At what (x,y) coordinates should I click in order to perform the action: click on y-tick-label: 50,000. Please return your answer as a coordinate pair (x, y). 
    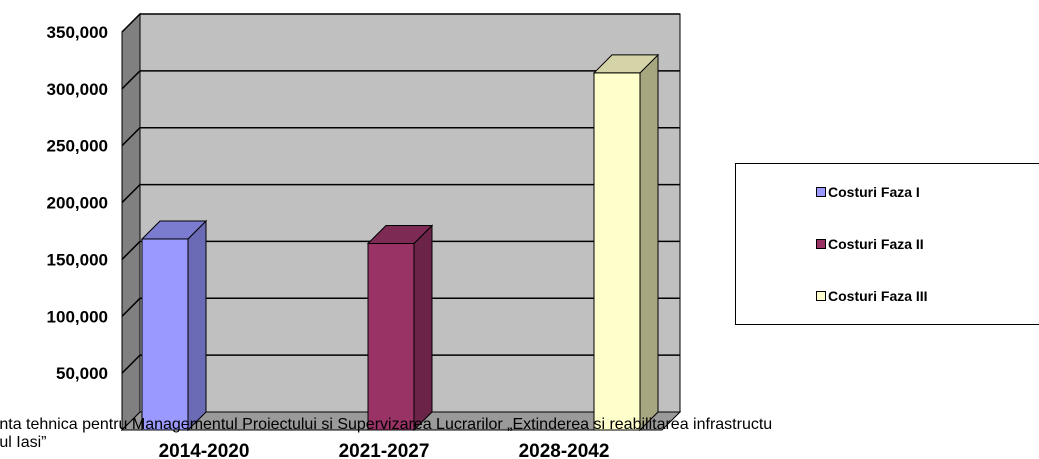
    Looking at the image, I should click on (82, 373).